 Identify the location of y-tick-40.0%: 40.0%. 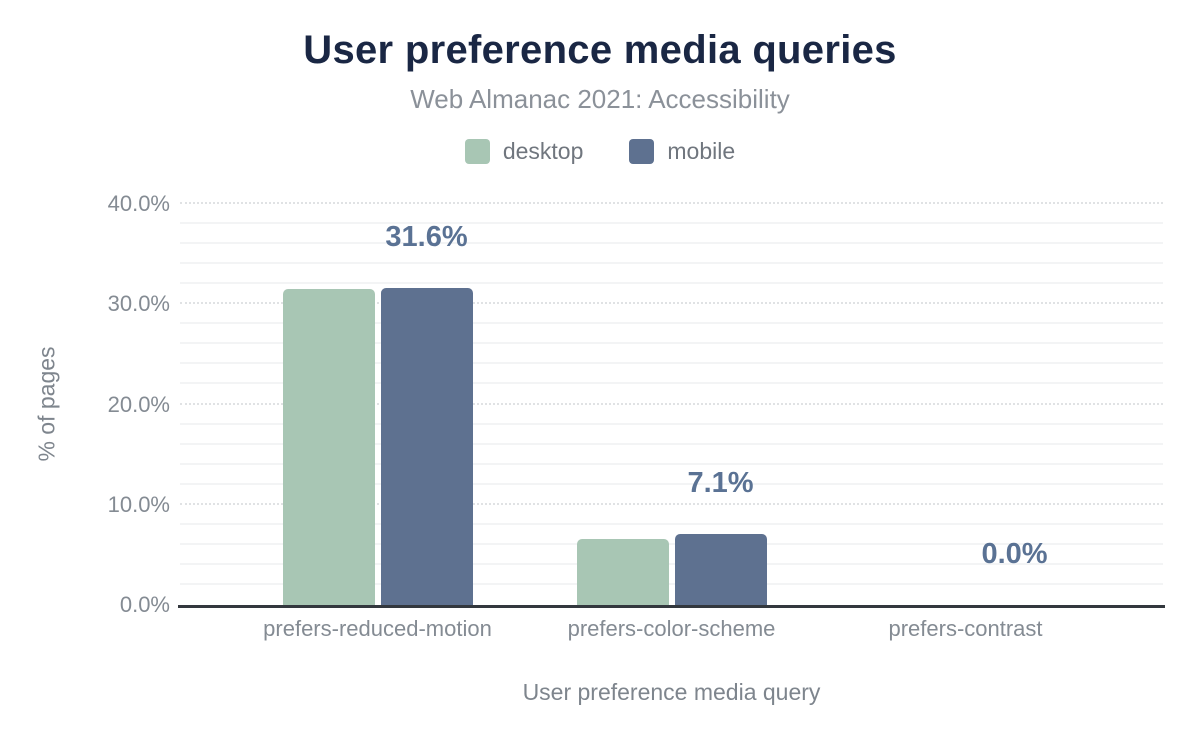
(138, 203).